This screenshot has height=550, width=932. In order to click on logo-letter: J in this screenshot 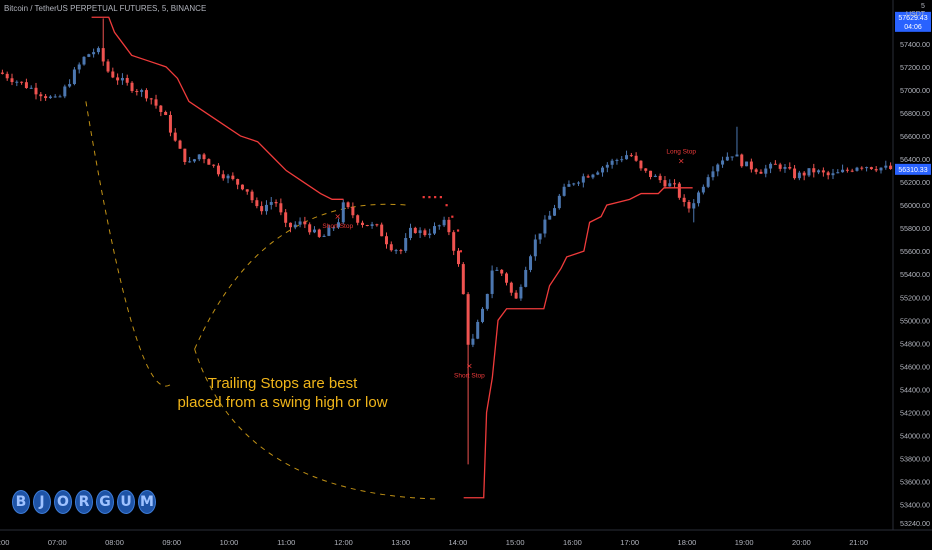, I will do `click(42, 502)`.